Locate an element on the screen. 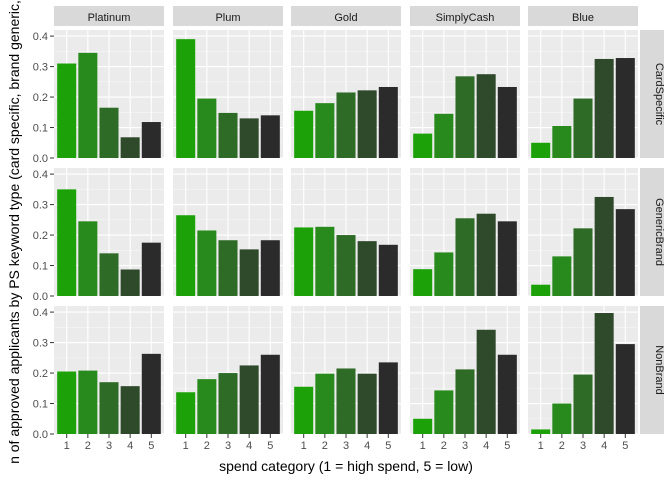 Image resolution: width=672 pixels, height=485 pixels. facet-label-row: NonBrand is located at coordinates (659, 370).